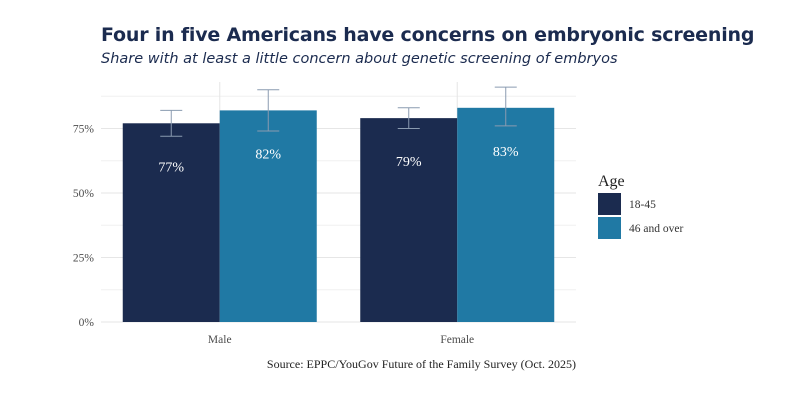  I want to click on y-tick-label: 75%, so click(84, 129).